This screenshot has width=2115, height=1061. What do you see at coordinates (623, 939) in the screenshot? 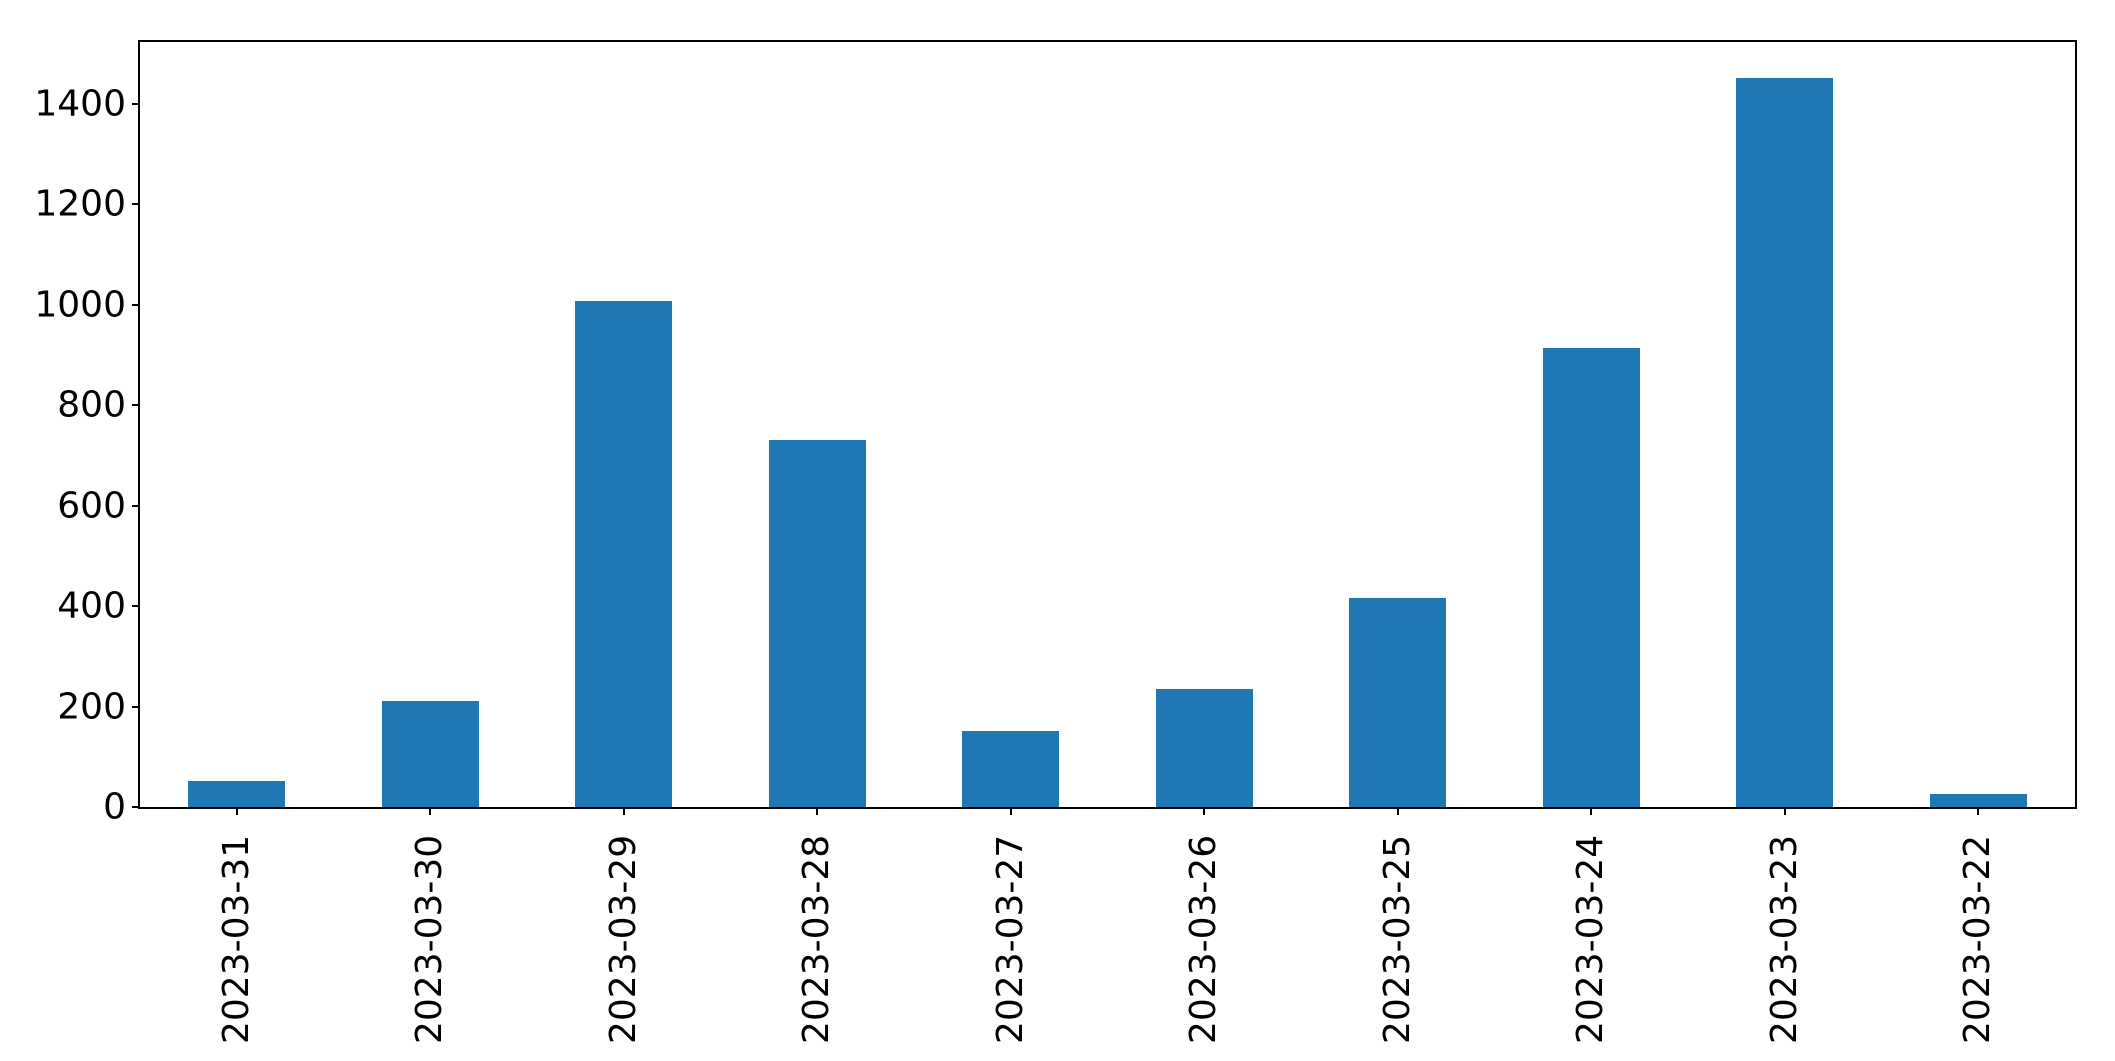
I see `x-tick-label: 2023-03-29` at bounding box center [623, 939].